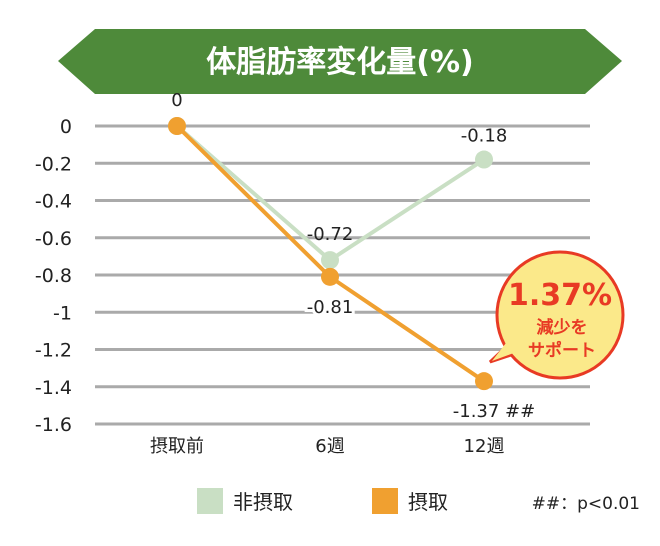 Image resolution: width=660 pixels, height=546 pixels. What do you see at coordinates (53, 351) in the screenshot?
I see `y-tick-label: -1.2` at bounding box center [53, 351].